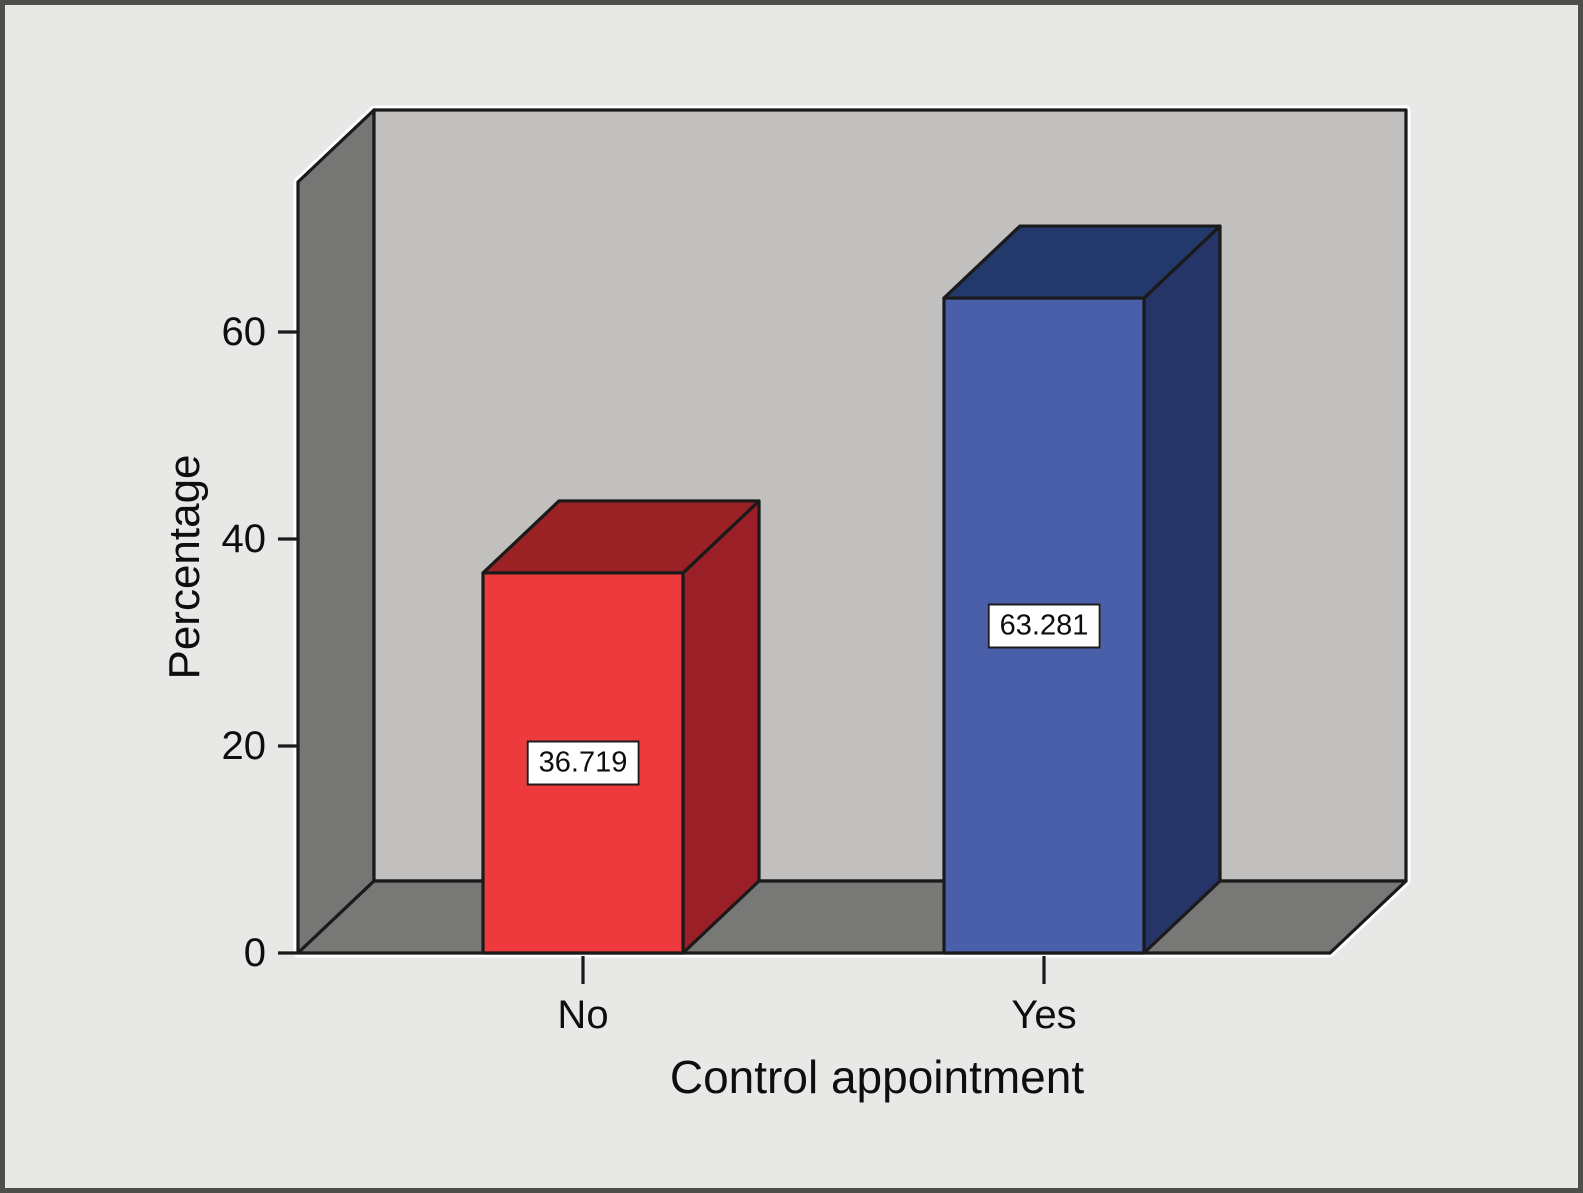  I want to click on y-axis-title: Percentage, so click(184, 567).